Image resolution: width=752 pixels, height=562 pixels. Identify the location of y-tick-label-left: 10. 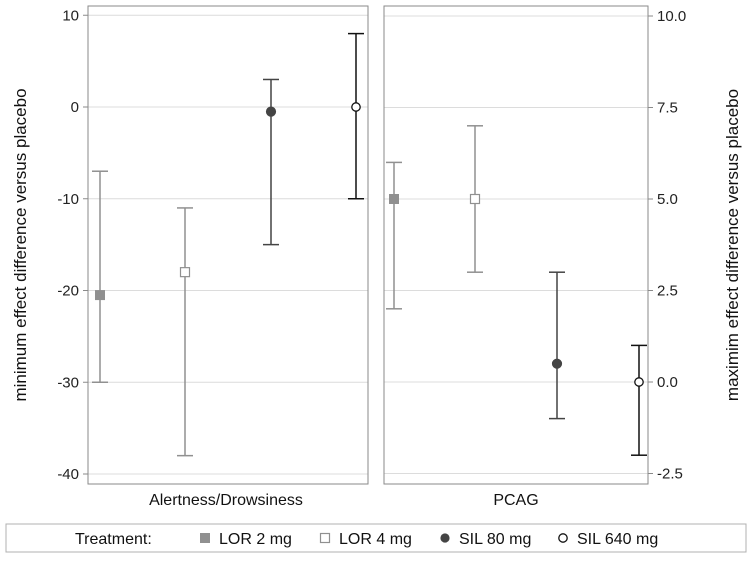
(70, 15).